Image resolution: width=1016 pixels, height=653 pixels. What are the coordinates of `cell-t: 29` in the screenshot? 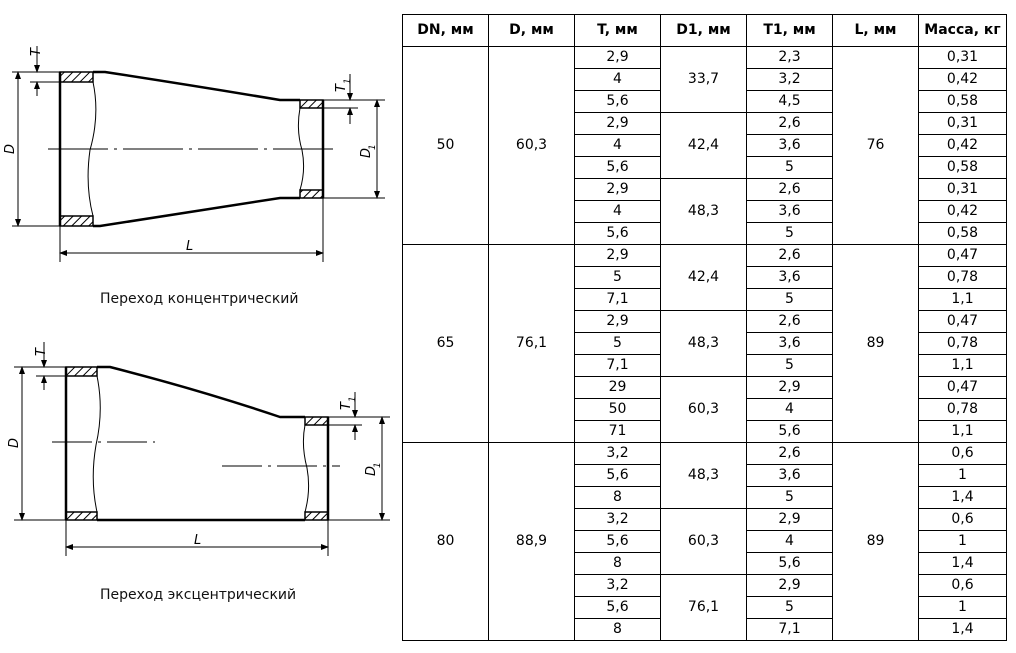 It's located at (617, 387).